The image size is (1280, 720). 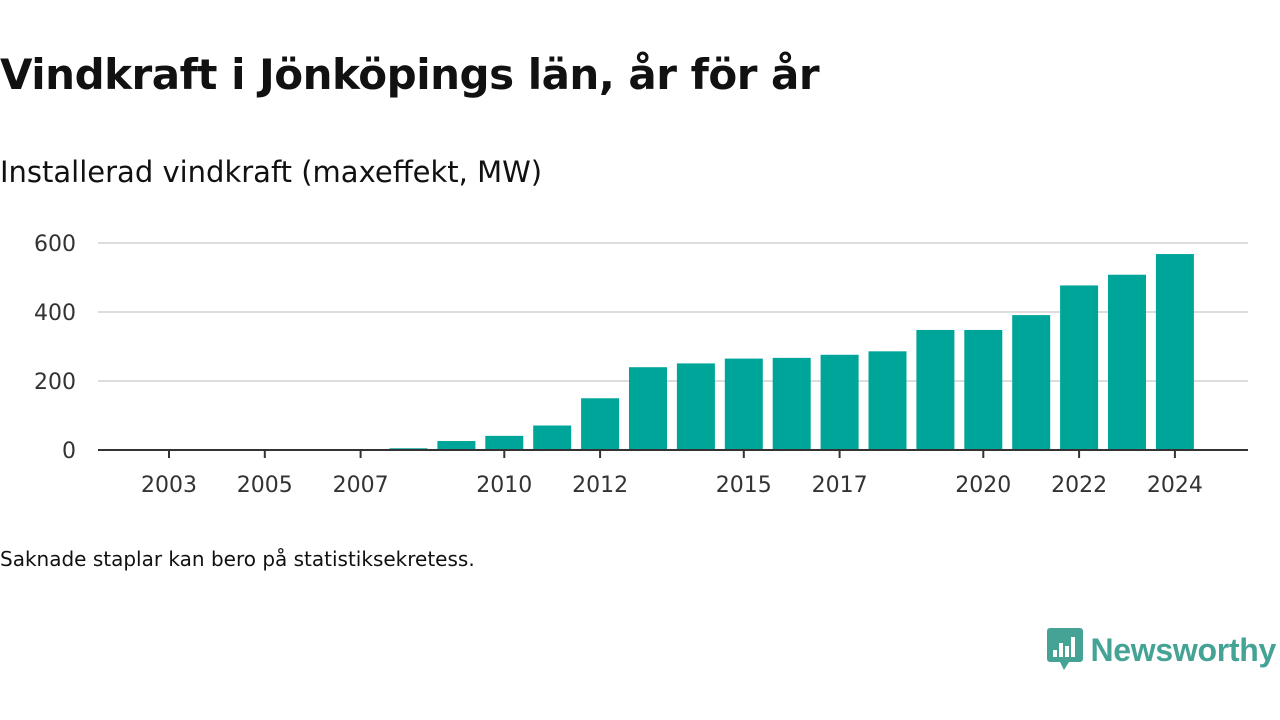 What do you see at coordinates (504, 485) in the screenshot?
I see `x-tick-label-2010: 2010` at bounding box center [504, 485].